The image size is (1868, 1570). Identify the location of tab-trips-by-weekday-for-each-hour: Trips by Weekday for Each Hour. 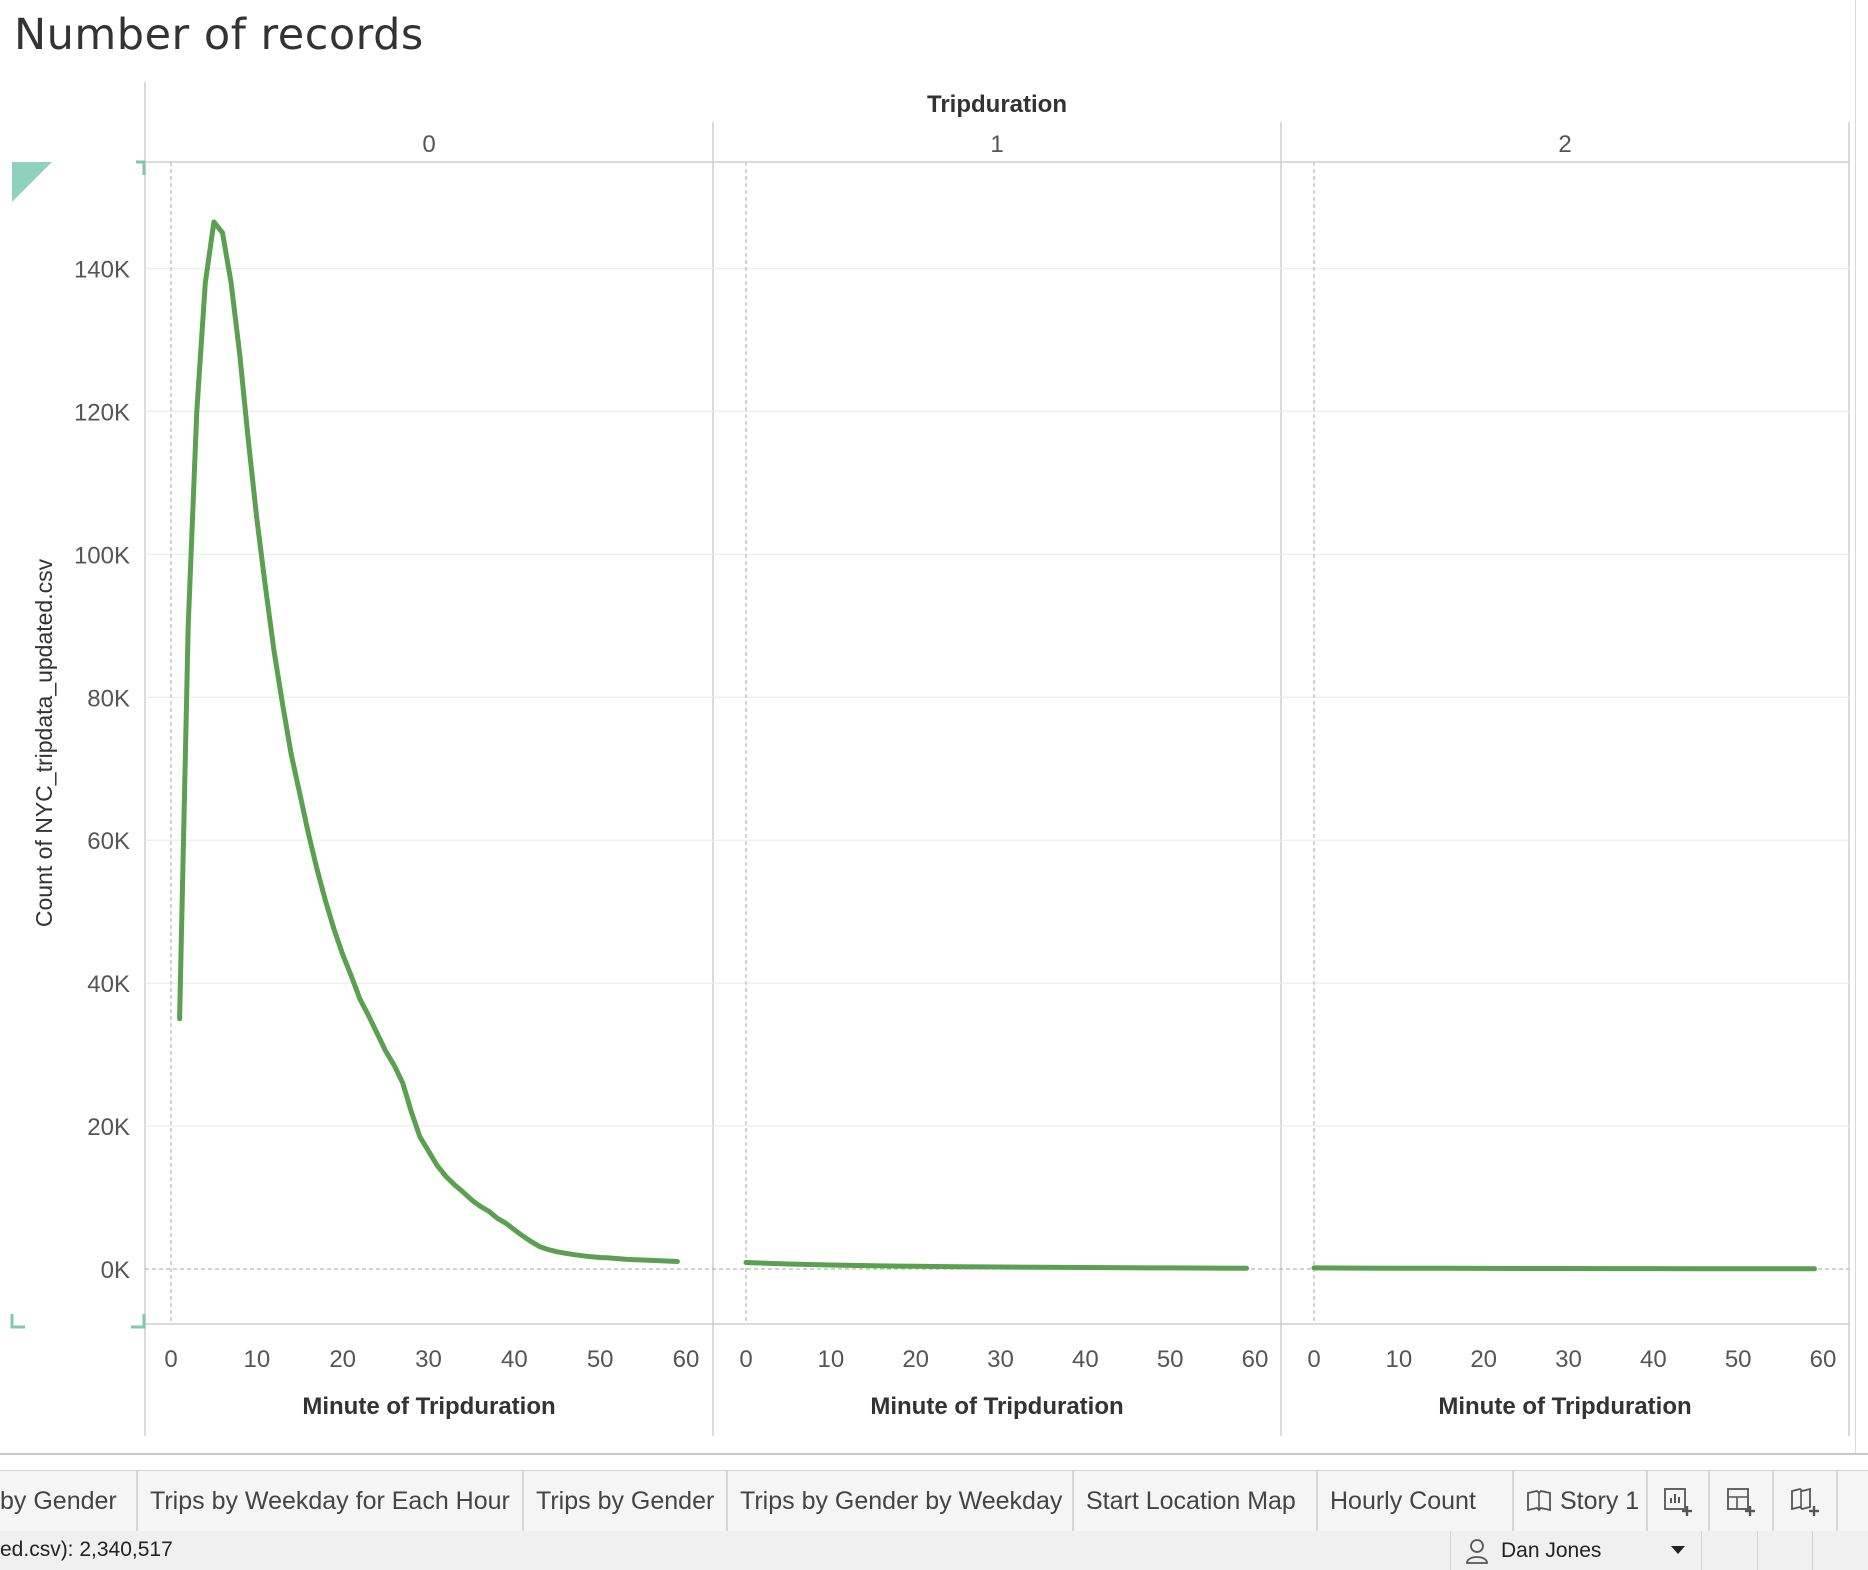
(331, 1501).